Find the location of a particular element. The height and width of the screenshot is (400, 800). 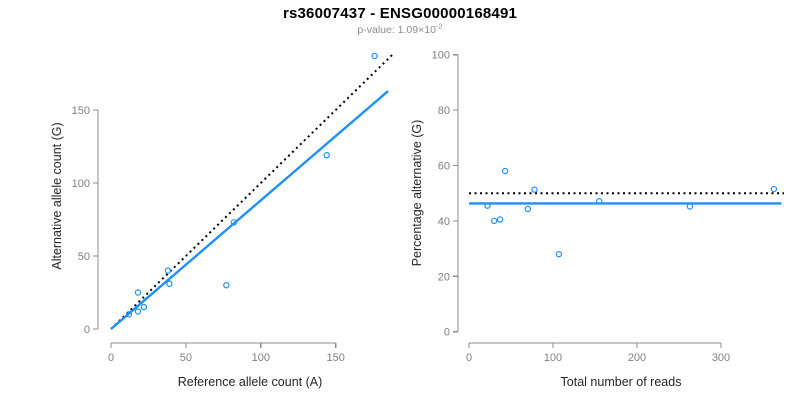

y-axis-title: Percentage alternative (G) is located at coordinates (417, 193).